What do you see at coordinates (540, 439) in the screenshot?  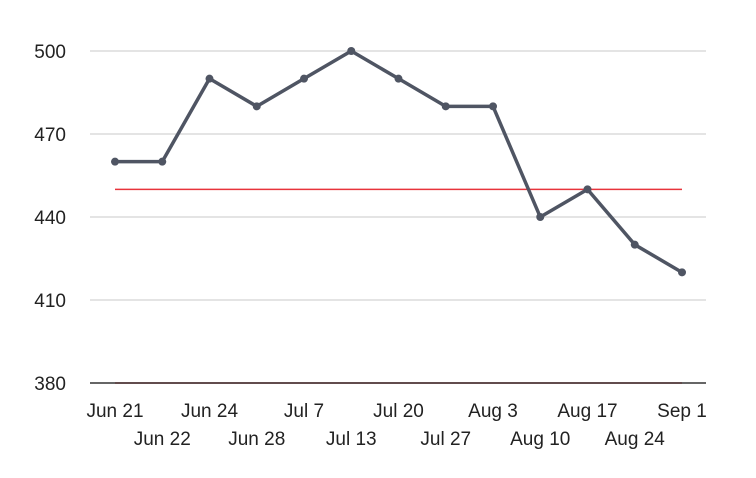 I see `x-tick-label: Aug 10` at bounding box center [540, 439].